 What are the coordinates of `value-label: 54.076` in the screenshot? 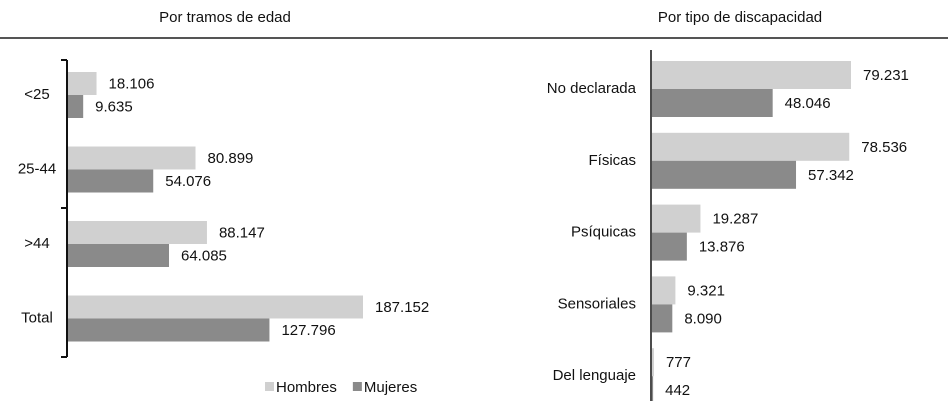 It's located at (188, 181).